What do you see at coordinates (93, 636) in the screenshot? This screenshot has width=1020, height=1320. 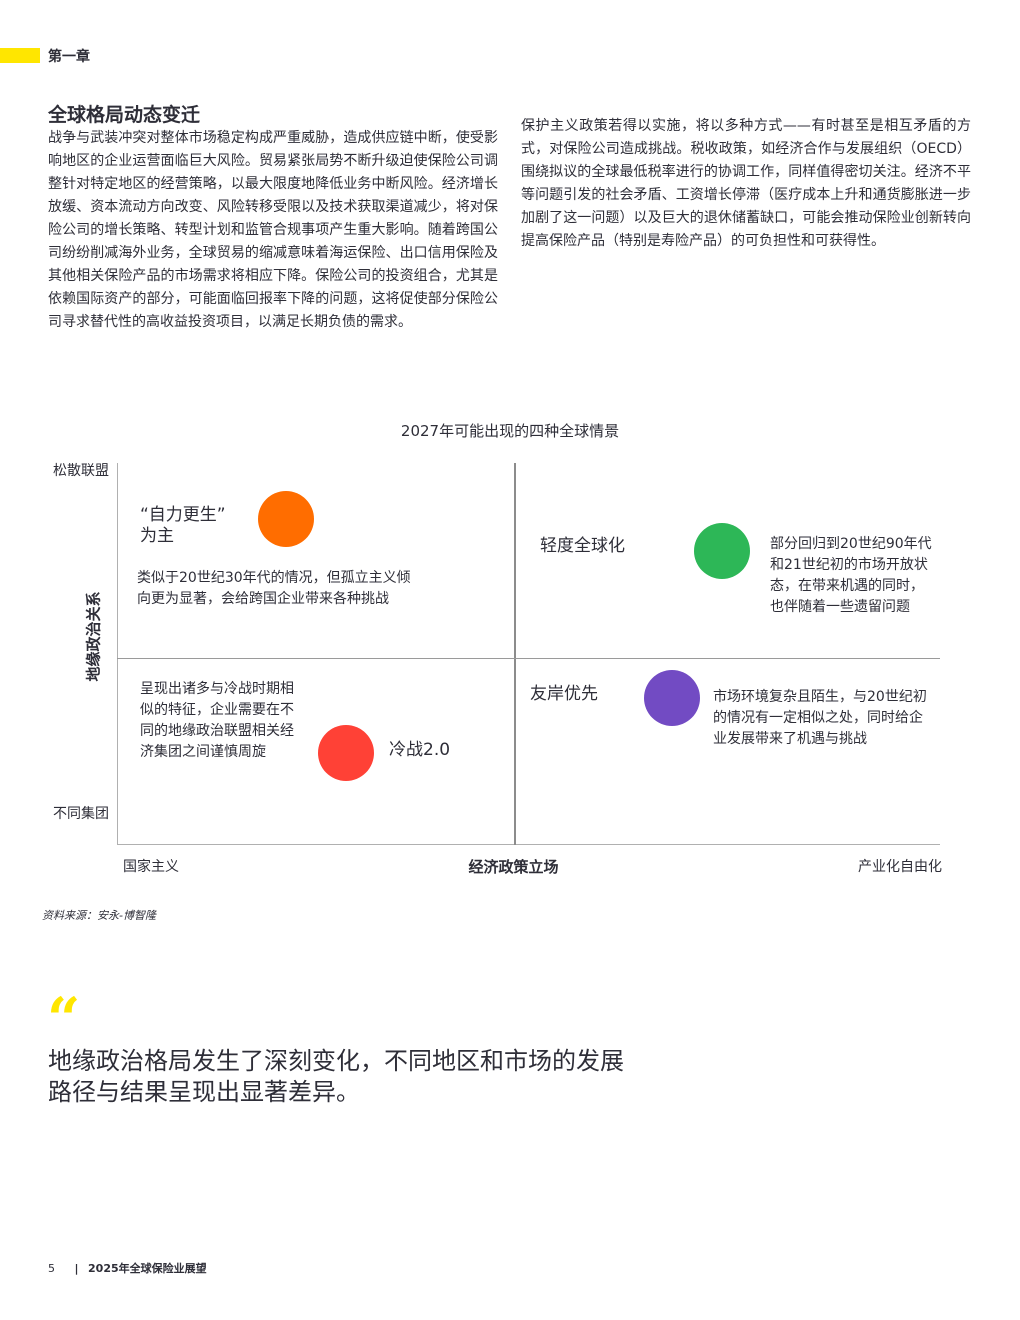 I see `y-axis-title: 地缘政治关系` at bounding box center [93, 636].